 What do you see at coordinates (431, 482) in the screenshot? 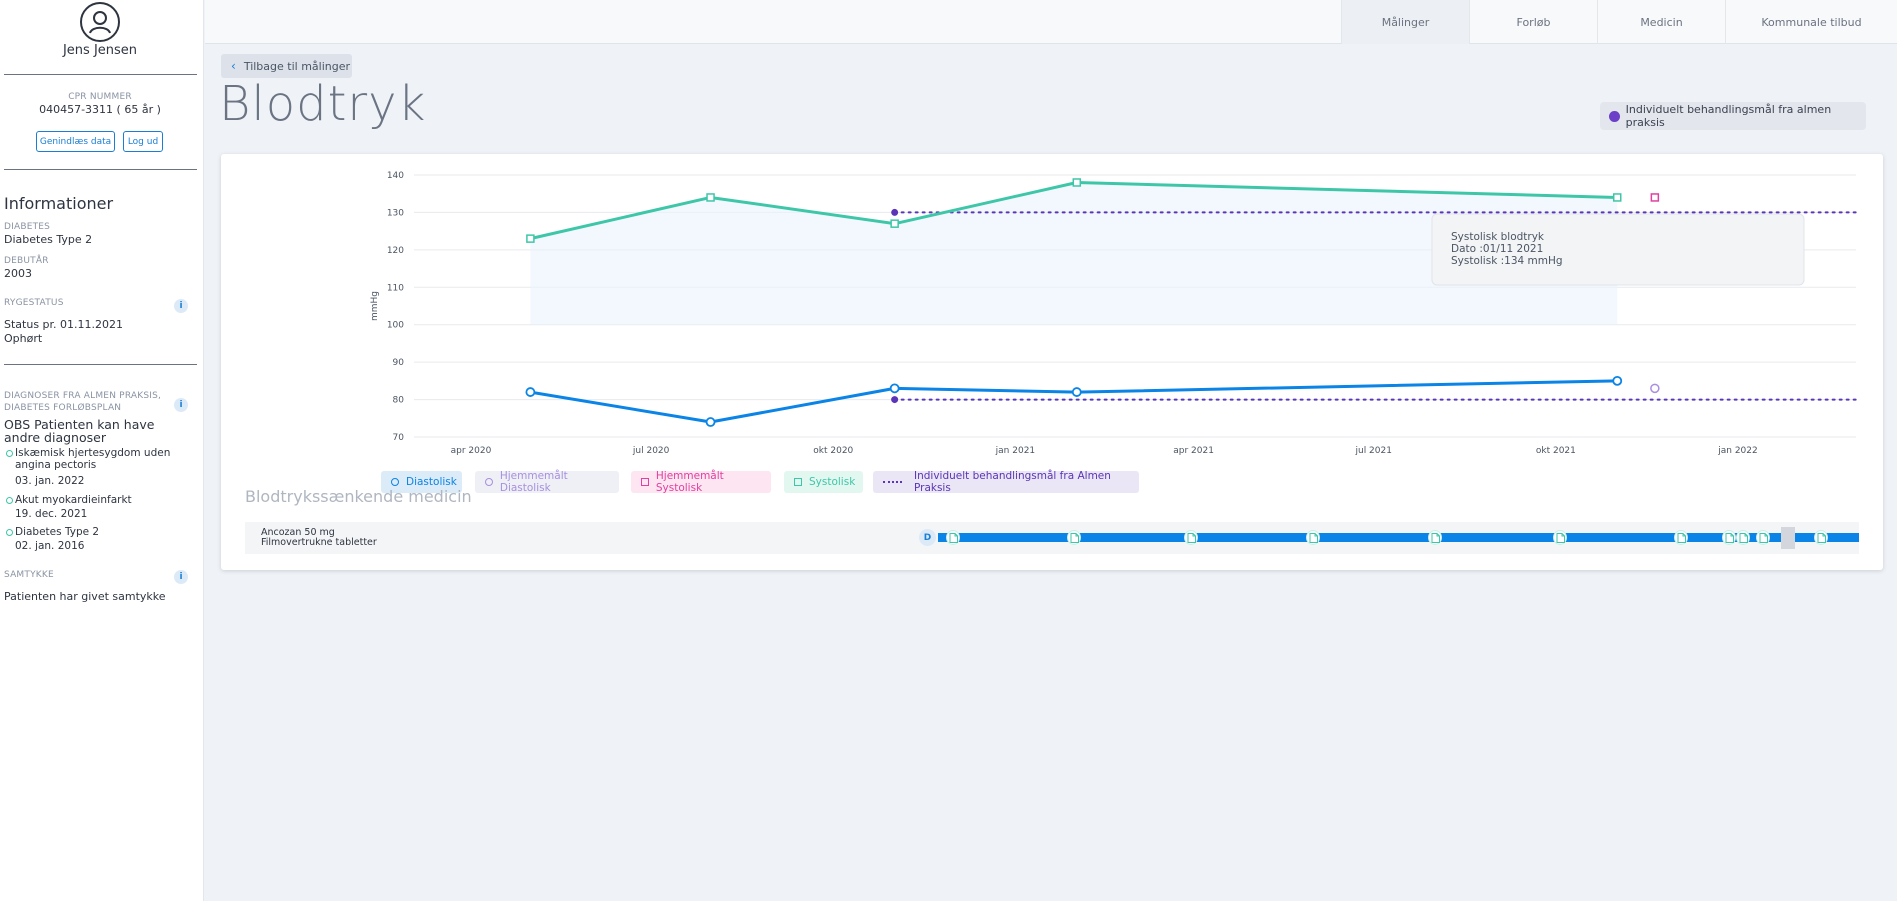
I see `legend-label: Diastolisk` at bounding box center [431, 482].